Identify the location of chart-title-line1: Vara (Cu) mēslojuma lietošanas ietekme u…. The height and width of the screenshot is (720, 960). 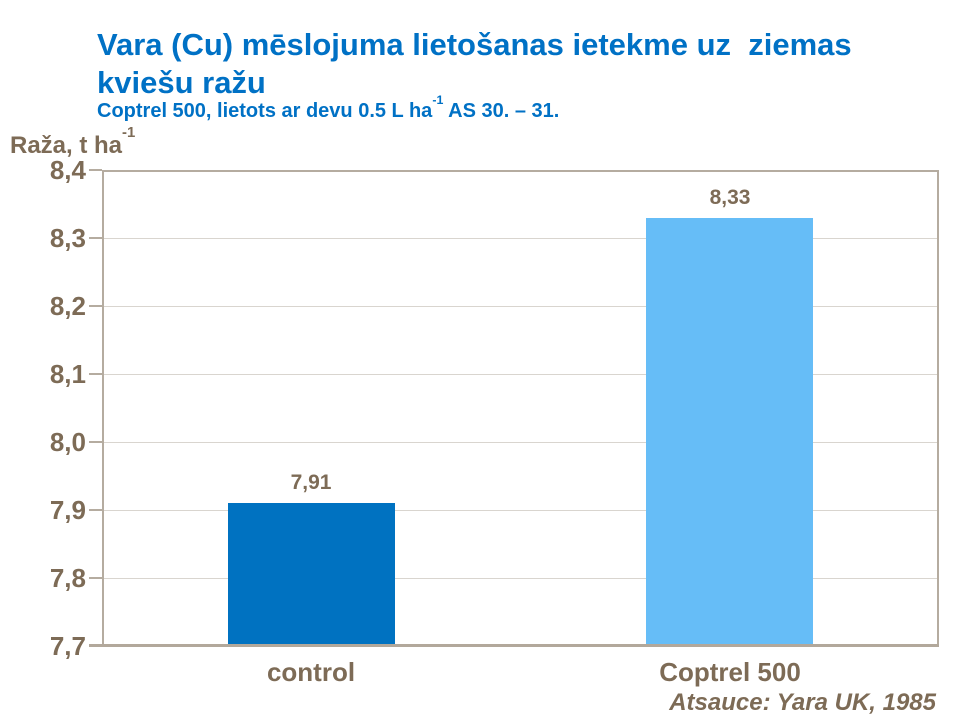
(474, 44).